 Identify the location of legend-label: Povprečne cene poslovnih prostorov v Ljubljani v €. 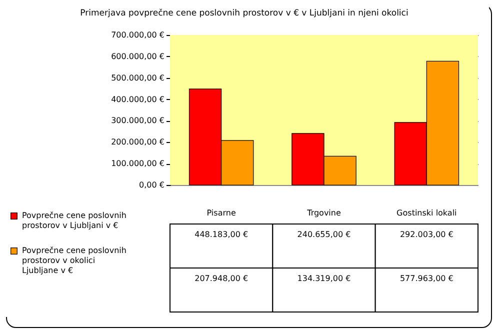
(74, 220).